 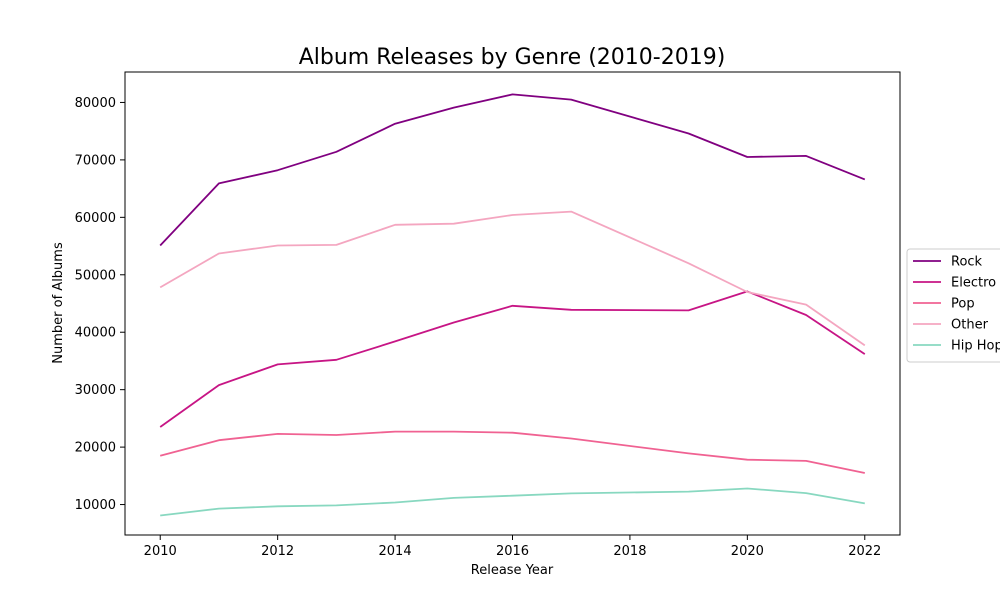 What do you see at coordinates (975, 346) in the screenshot?
I see `legend-label: Hip Hop` at bounding box center [975, 346].